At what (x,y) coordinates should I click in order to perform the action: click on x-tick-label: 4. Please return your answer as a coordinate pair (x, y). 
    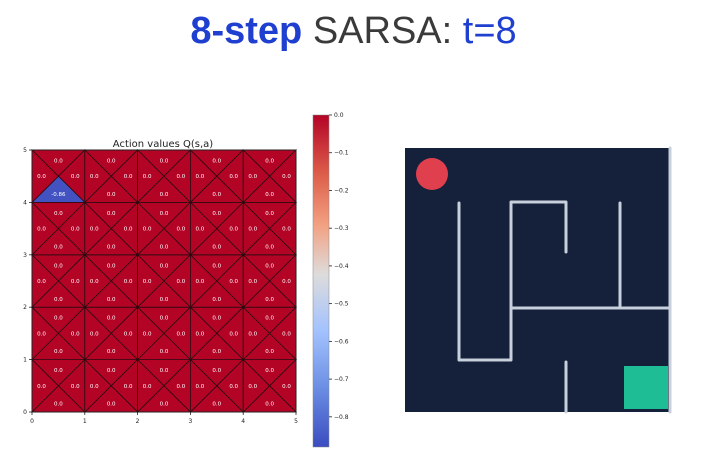
    Looking at the image, I should click on (243, 421).